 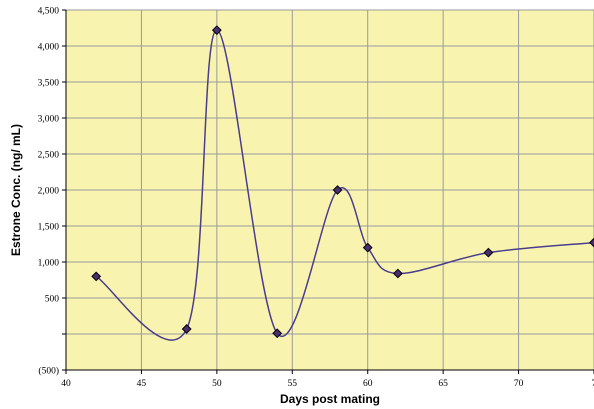 What do you see at coordinates (49, 192) in the screenshot?
I see `y-tick-label: 2,000` at bounding box center [49, 192].